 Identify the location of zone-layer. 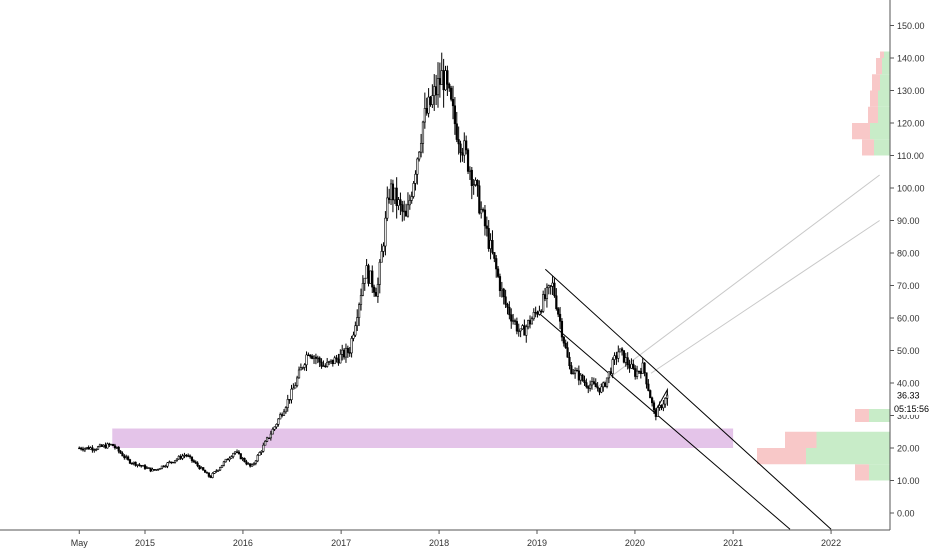
(423, 438).